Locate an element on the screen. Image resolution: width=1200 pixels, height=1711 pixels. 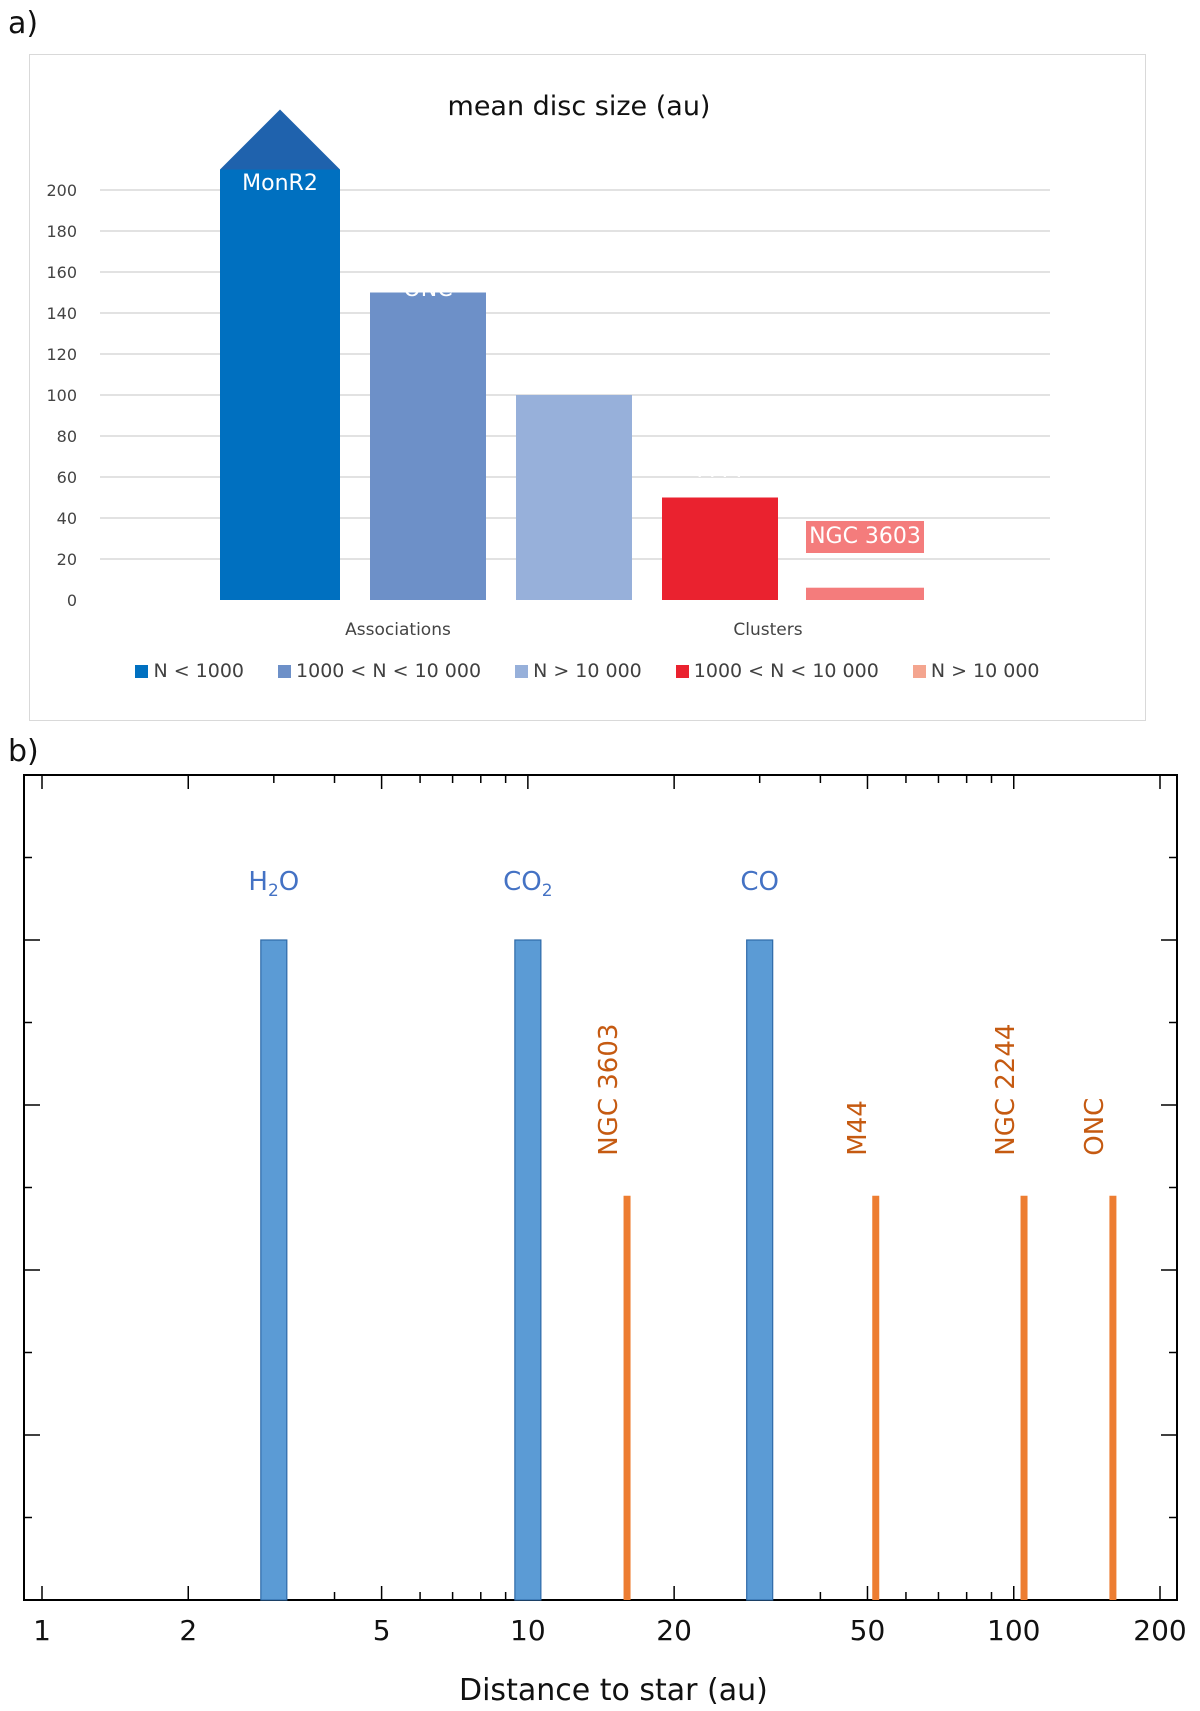
x-tick-label: 50 is located at coordinates (868, 1630).